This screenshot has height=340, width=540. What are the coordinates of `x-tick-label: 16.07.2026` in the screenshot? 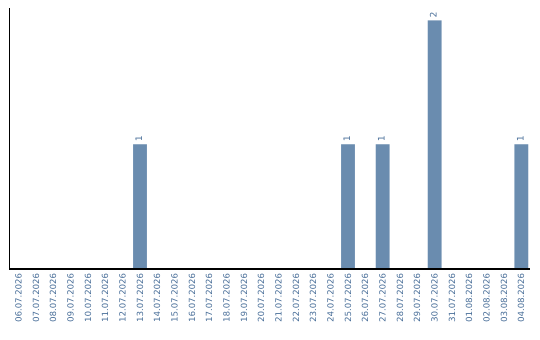 It's located at (193, 297).